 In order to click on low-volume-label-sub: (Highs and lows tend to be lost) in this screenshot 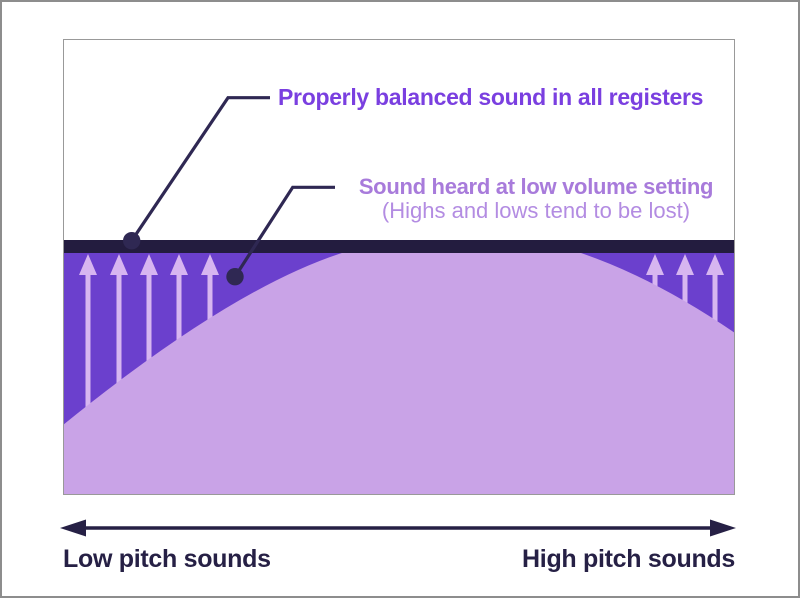, I will do `click(536, 210)`.